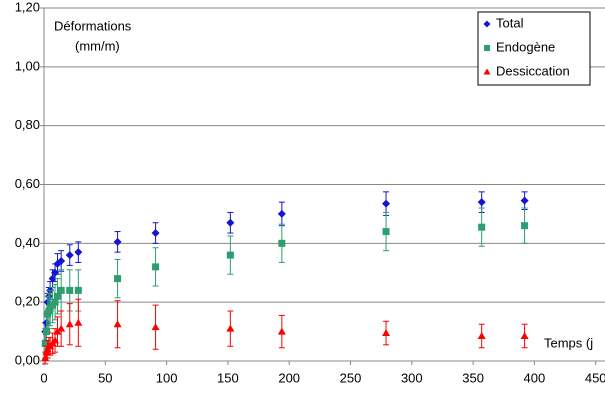 This screenshot has height=394, width=605. What do you see at coordinates (289, 377) in the screenshot?
I see `x-tick-label: 200` at bounding box center [289, 377].